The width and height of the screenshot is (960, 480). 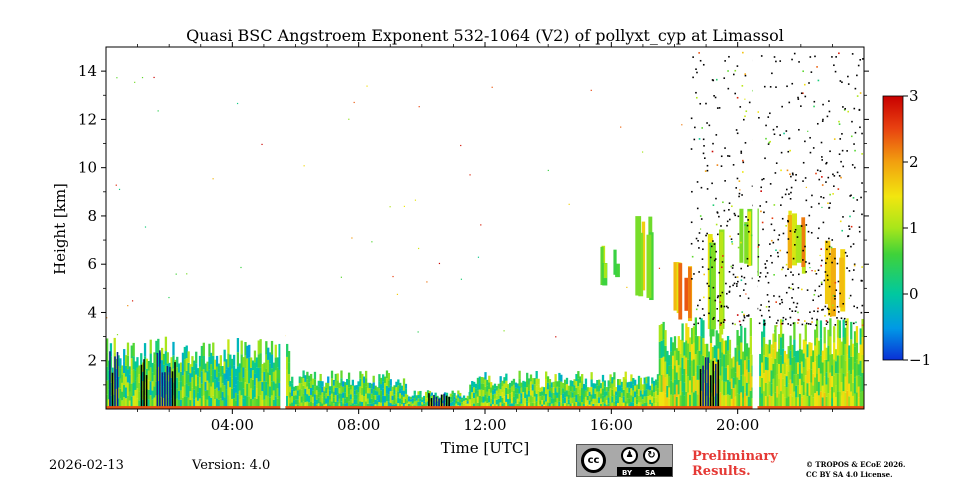 I want to click on aerosol-plume, so click(x=638, y=256).